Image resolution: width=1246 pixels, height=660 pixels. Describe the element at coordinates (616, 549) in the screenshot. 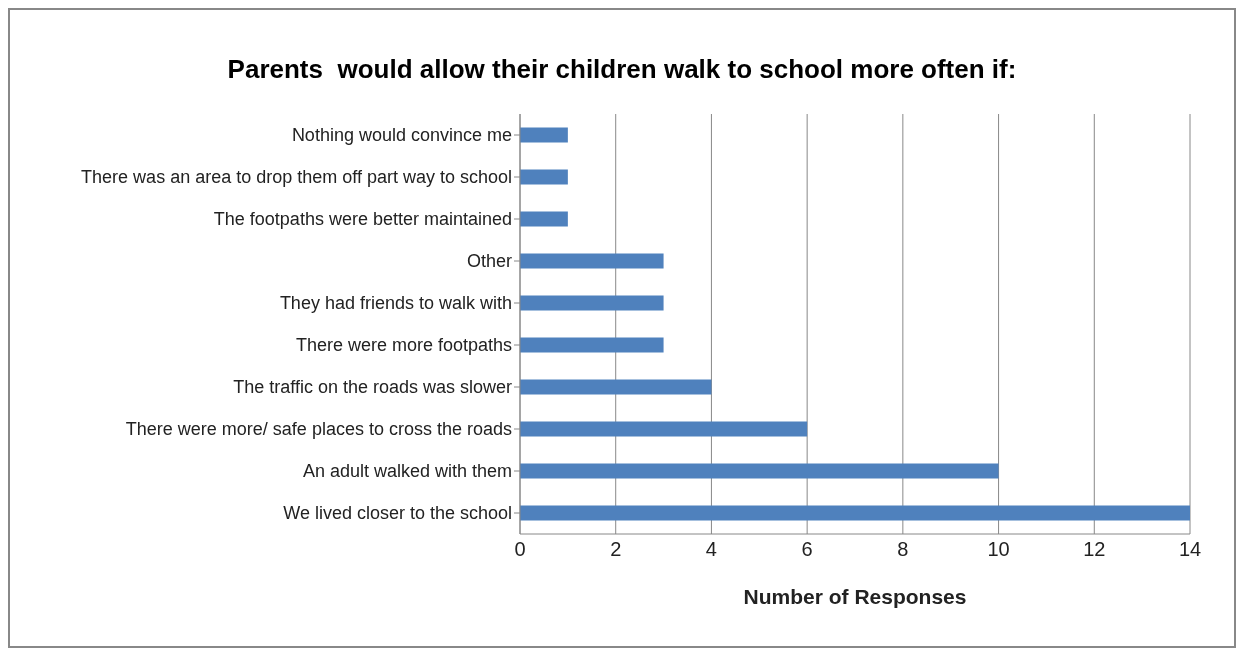

I see `x-tick-label: 2` at that location.